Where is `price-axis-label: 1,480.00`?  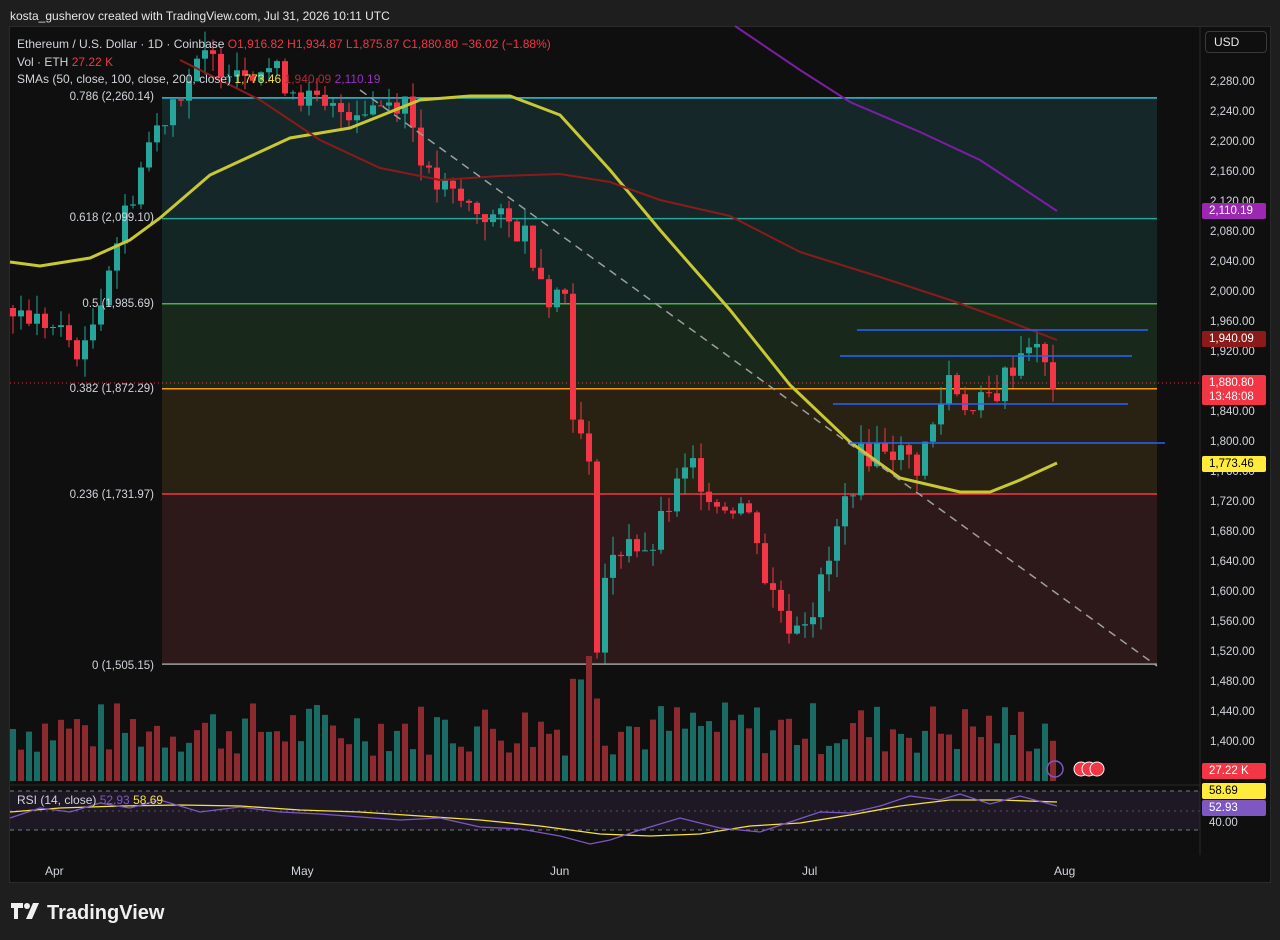 price-axis-label: 1,480.00 is located at coordinates (1232, 682).